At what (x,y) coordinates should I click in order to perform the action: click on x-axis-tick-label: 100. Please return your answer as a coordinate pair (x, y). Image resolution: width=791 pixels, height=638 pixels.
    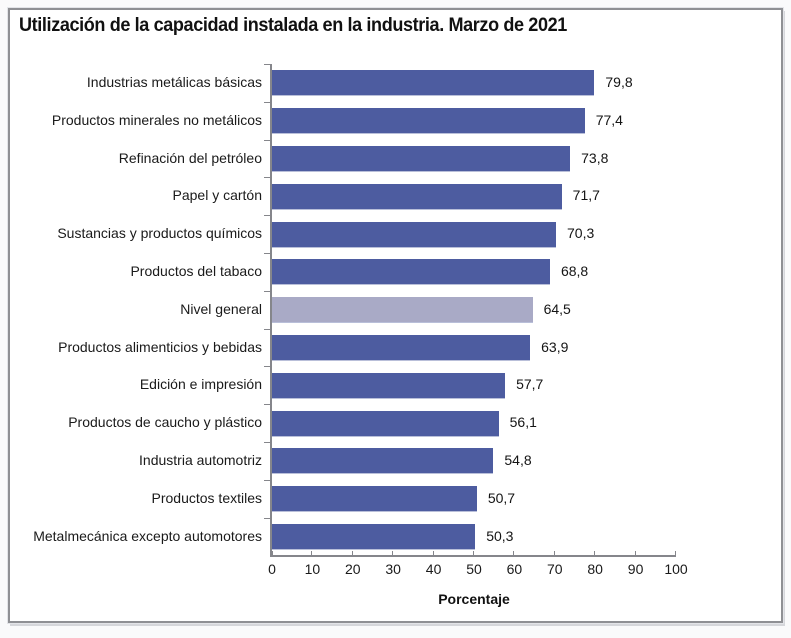
    Looking at the image, I should click on (676, 569).